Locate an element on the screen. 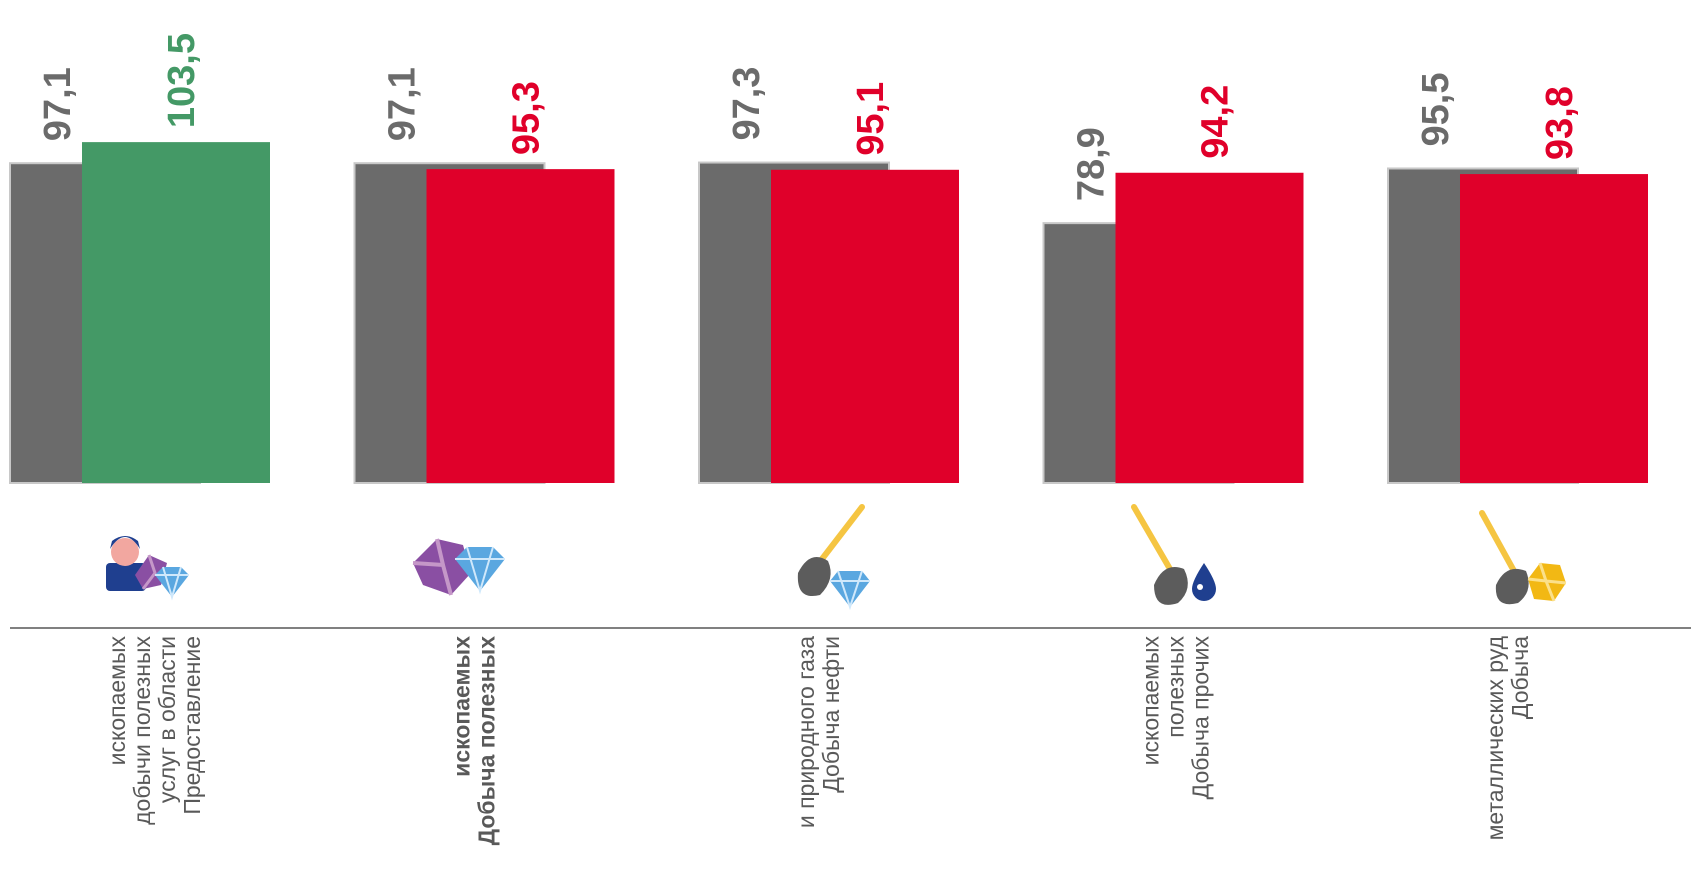  category-label-line: Добыча нефти is located at coordinates (831, 714).